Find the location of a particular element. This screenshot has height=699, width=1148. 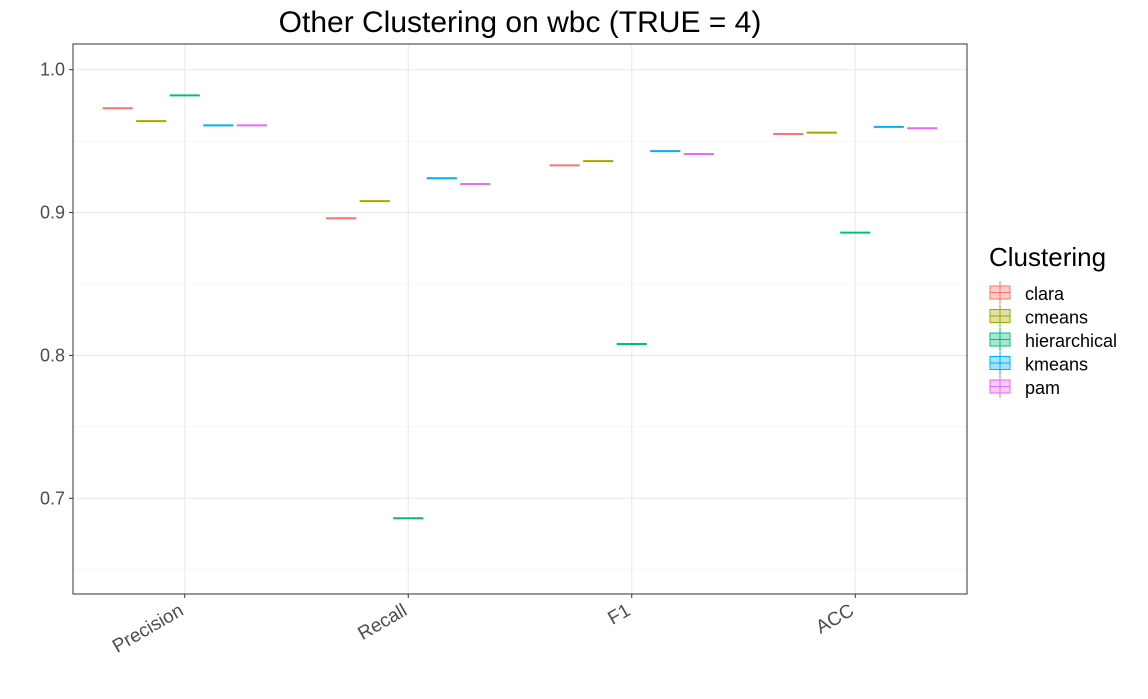

y-axis: 0.7 0.8 0.9 1.0 is located at coordinates (56, 284).